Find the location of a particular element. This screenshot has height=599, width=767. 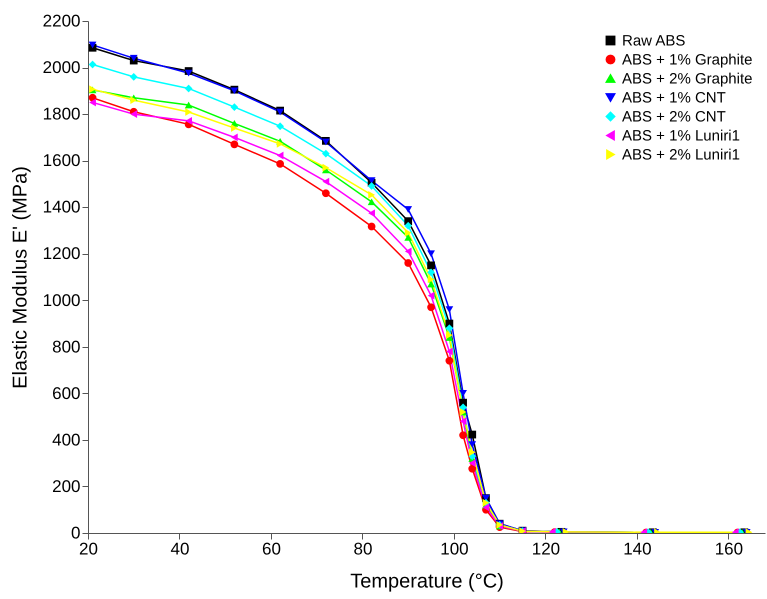

x-tick-label: 140 is located at coordinates (637, 549).